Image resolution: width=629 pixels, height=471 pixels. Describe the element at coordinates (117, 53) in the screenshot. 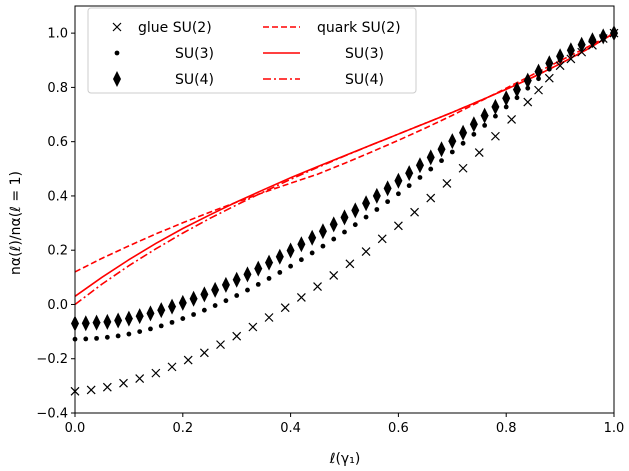

I see `legend-marker-glue-su3` at that location.